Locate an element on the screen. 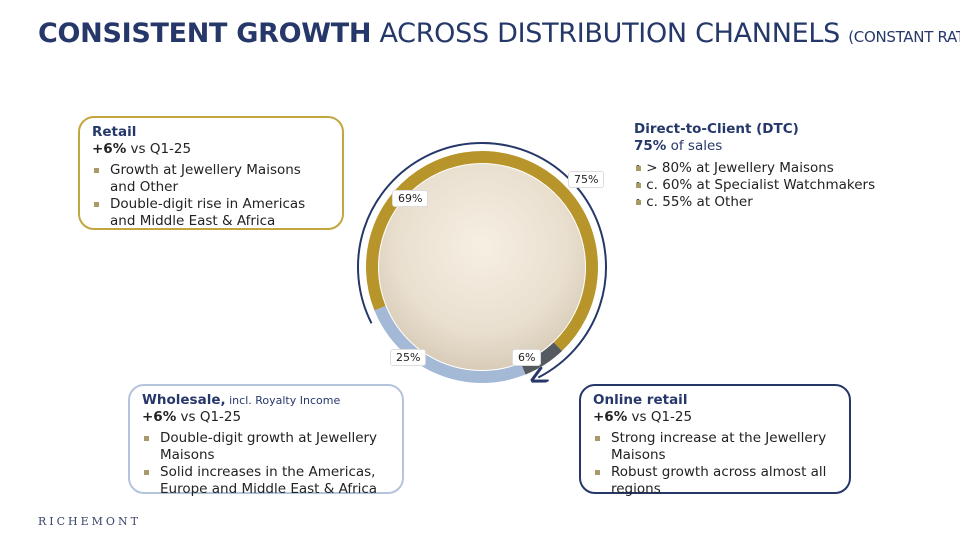 This screenshot has width=960, height=540. boutique-photo is located at coordinates (482, 267).